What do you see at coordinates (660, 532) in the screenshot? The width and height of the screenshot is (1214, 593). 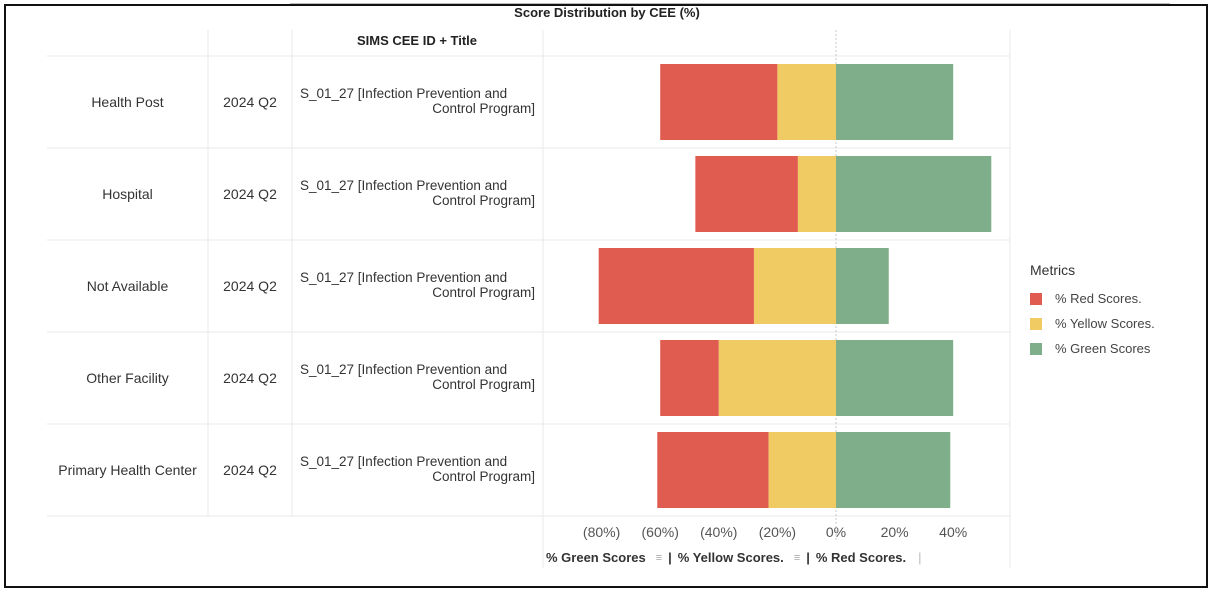 I see `x-tick-label: (60%)` at bounding box center [660, 532].